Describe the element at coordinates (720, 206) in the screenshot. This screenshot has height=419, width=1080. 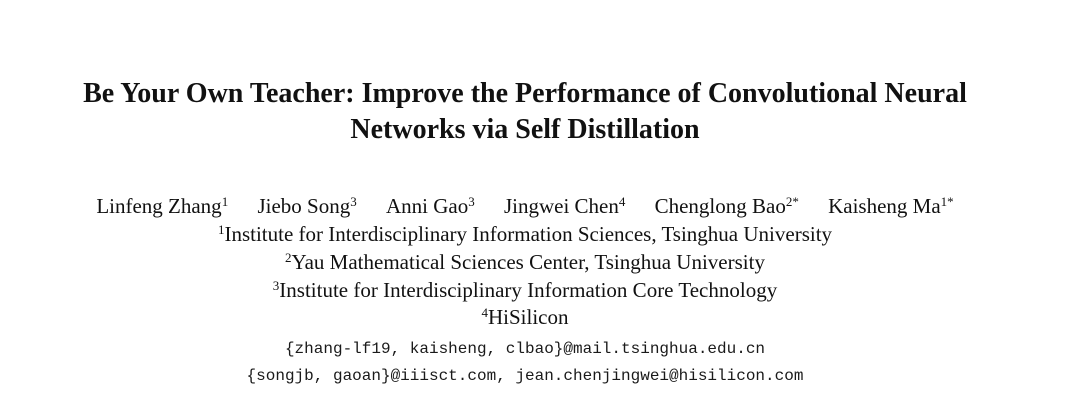
I see `author-name: Chenglong Bao` at that location.